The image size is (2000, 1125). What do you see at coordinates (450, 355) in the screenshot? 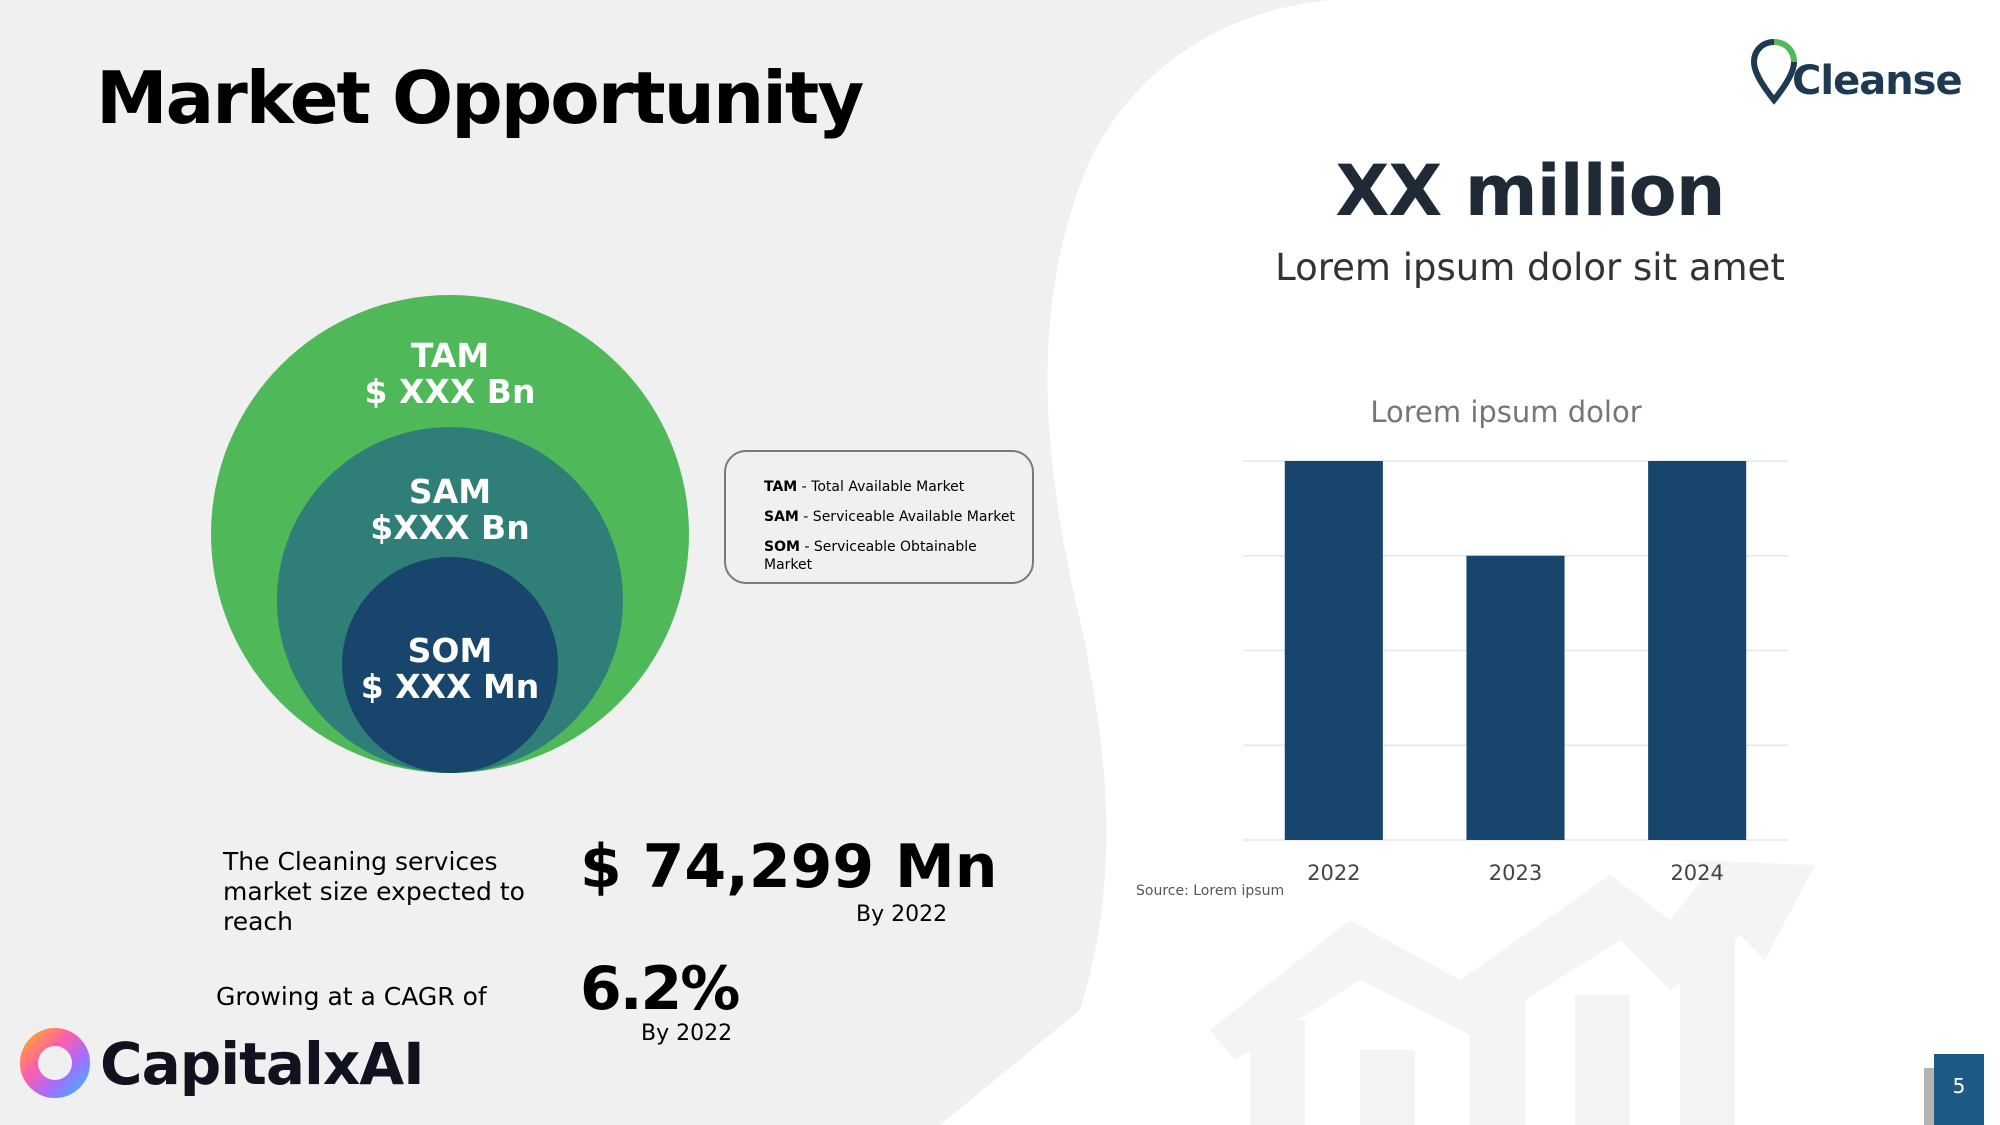
I see `tam-name: TAM` at bounding box center [450, 355].